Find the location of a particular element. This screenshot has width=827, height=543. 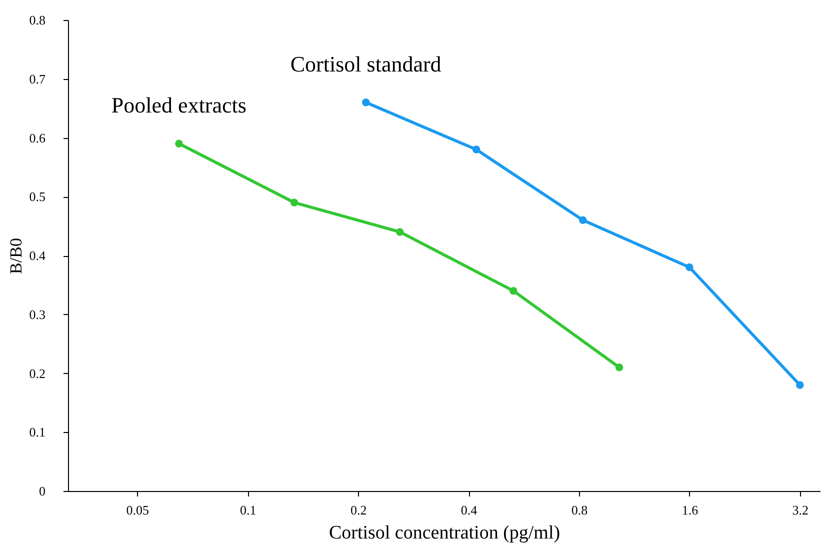

y-tick-label: 0.4 is located at coordinates (37, 255).